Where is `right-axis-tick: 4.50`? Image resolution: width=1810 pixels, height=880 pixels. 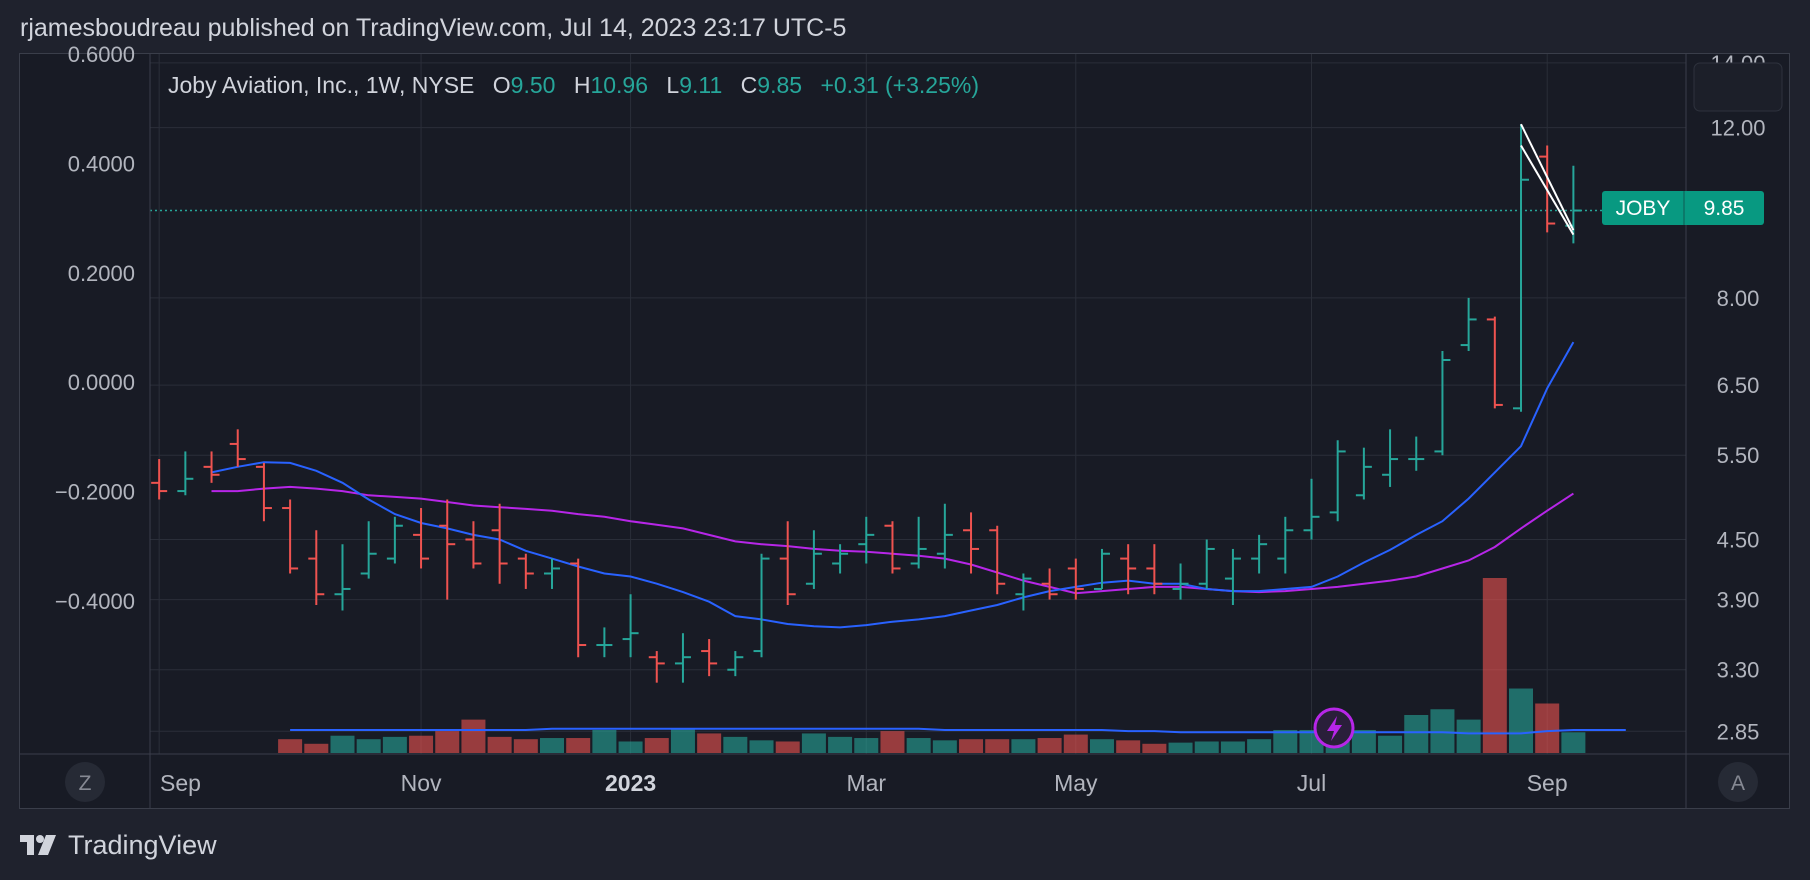 right-axis-tick: 4.50 is located at coordinates (1738, 539).